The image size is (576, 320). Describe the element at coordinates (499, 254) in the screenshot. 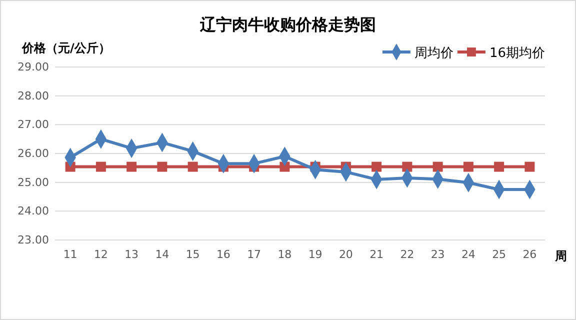

I see `x-tick-label: 25` at that location.